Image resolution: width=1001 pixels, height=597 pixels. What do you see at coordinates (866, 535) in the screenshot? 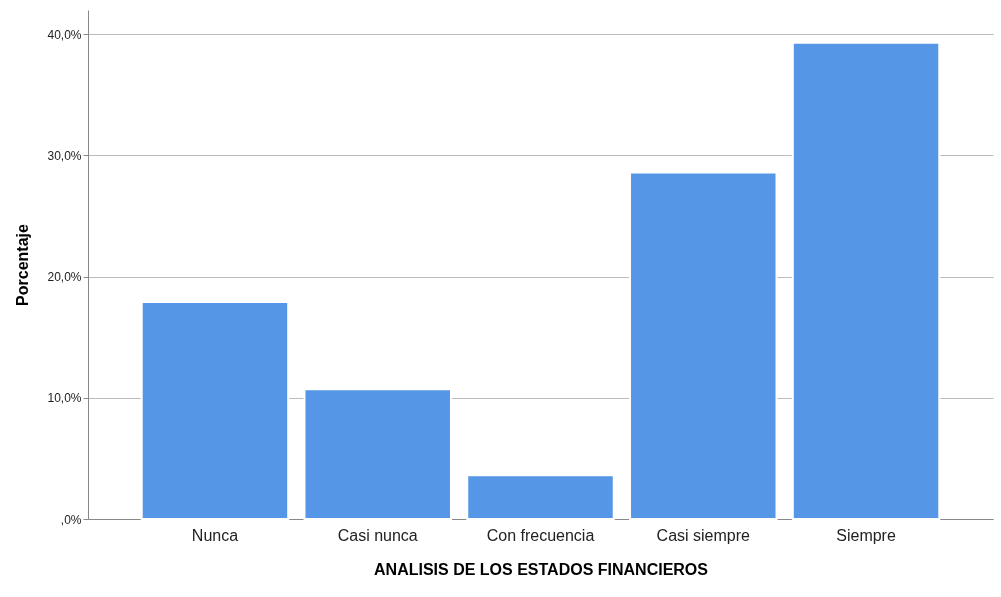
I see `x-tick-label: Siempre` at bounding box center [866, 535].